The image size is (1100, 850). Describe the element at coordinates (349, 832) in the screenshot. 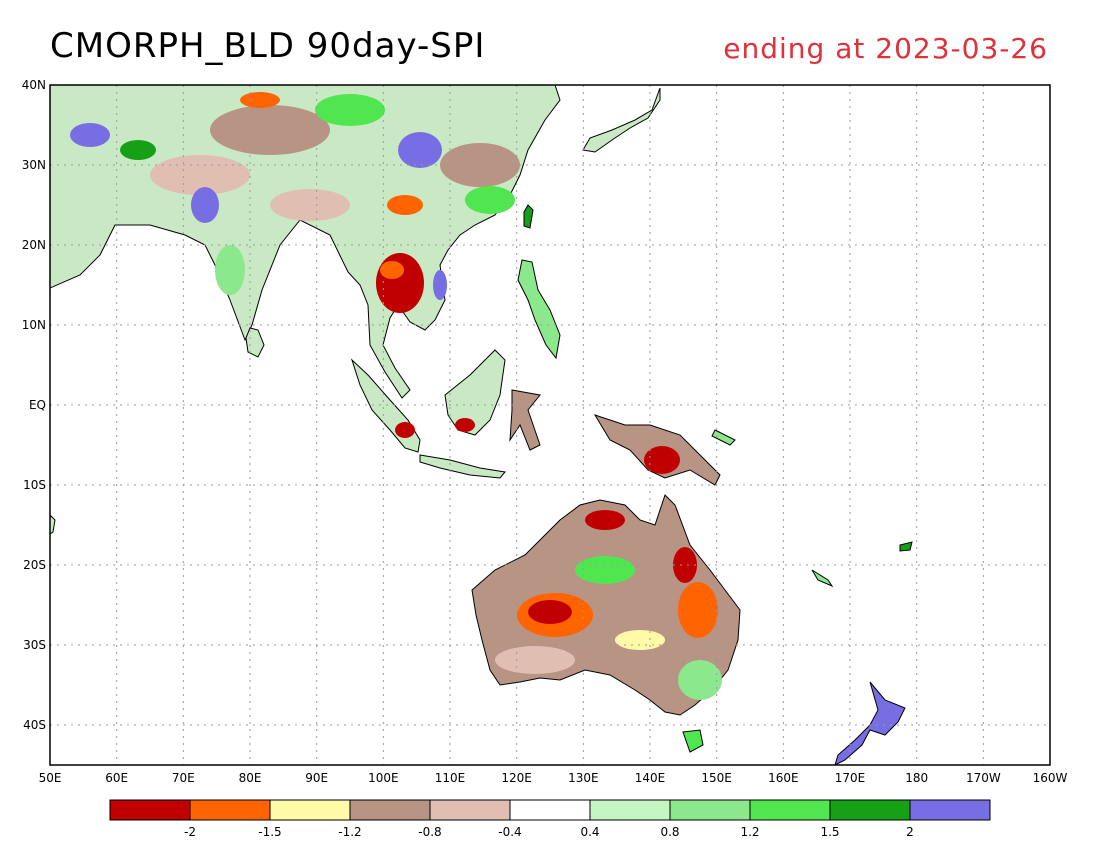

I see `colorbar-label: -1.2` at that location.